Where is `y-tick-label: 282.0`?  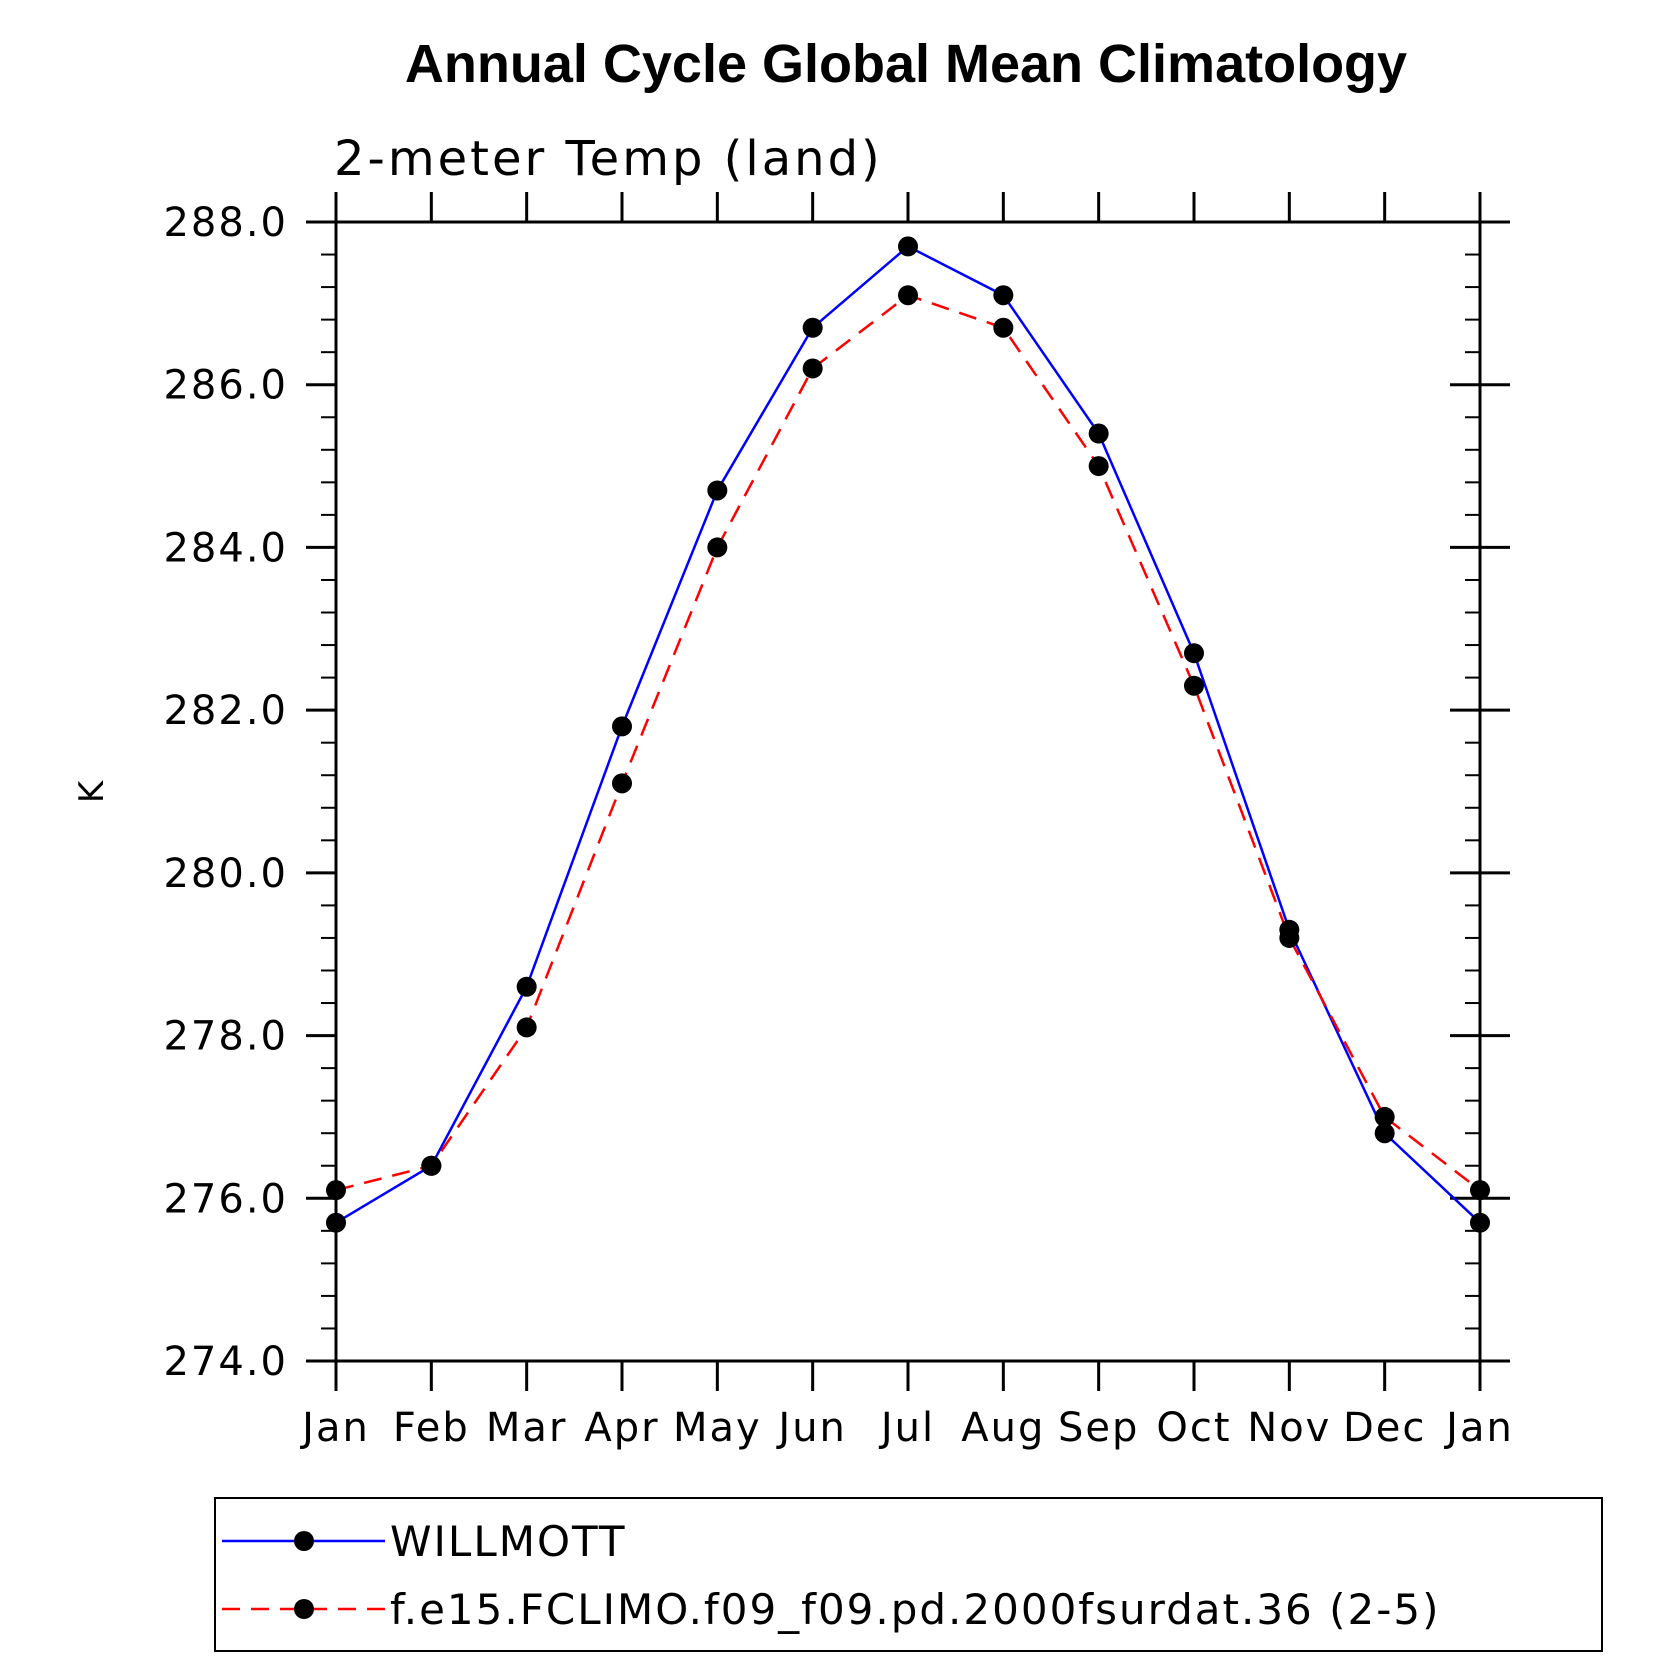
y-tick-label: 282.0 is located at coordinates (225, 711).